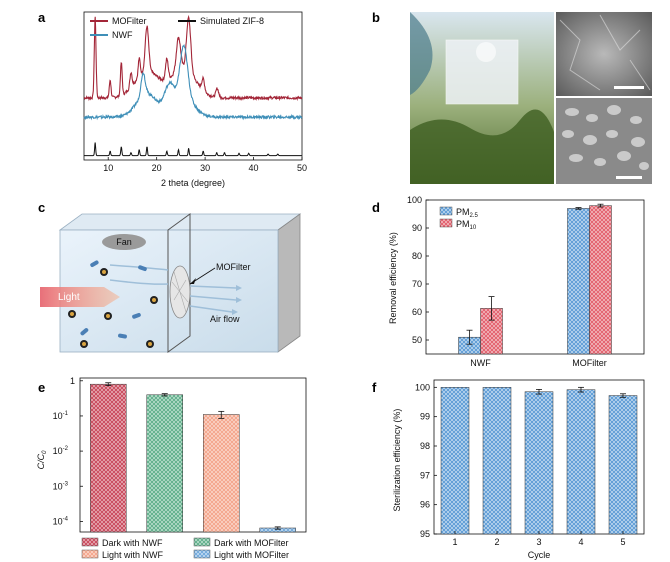  What do you see at coordinates (535, 277) in the screenshot?
I see `panel-d-frame` at bounding box center [535, 277].